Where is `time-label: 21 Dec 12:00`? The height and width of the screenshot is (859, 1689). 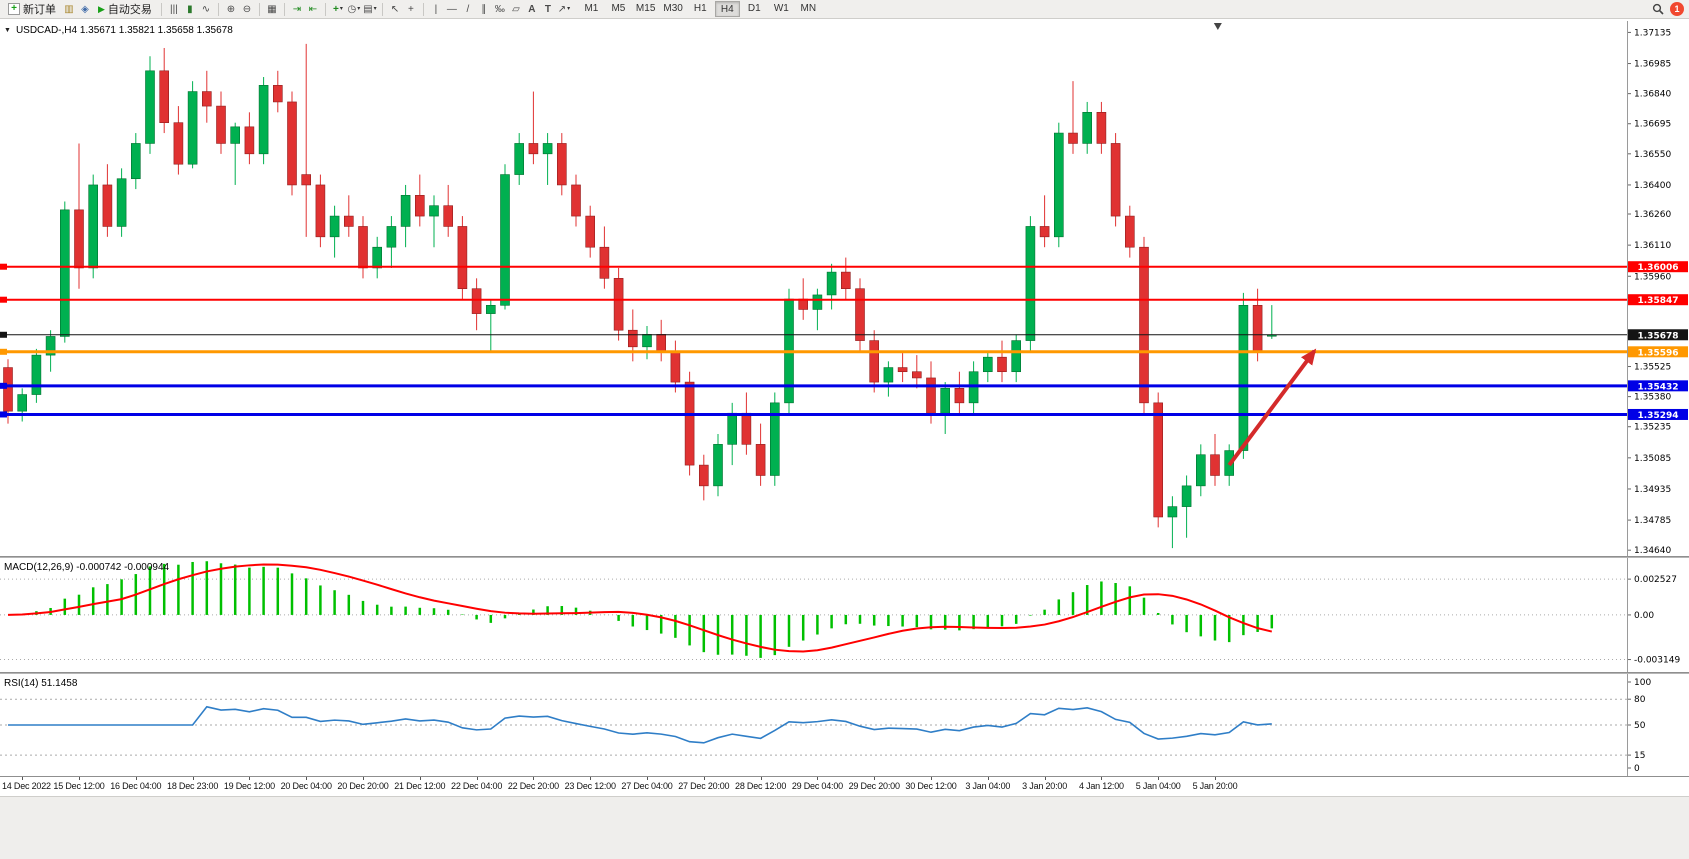 time-label: 21 Dec 12:00 is located at coordinates (420, 786).